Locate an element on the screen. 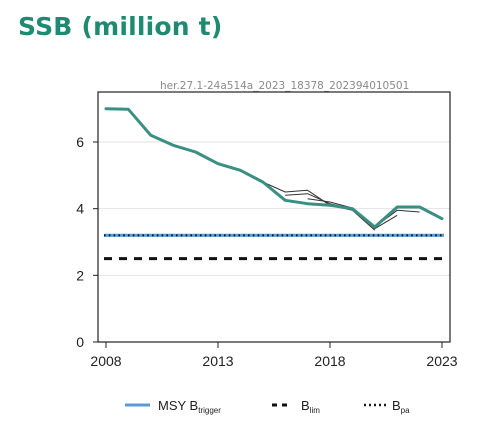 The image size is (497, 431). x-tick-label: 2008 is located at coordinates (105, 361).